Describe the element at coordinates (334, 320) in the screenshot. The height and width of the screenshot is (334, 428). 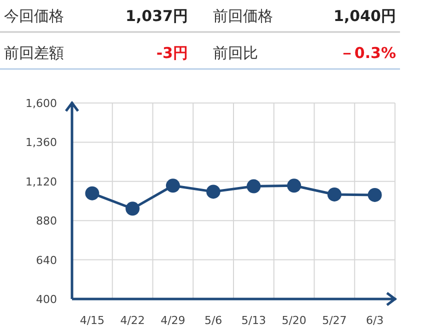
I see `x-tick-label: 5/27` at that location.